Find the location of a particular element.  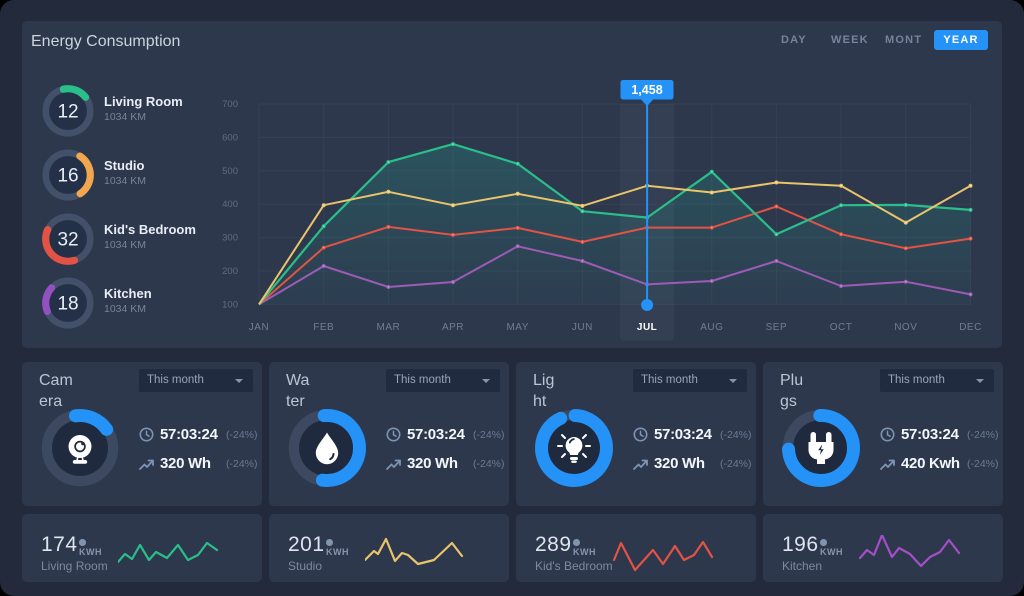

svg-text: OCT is located at coordinates (841, 327).